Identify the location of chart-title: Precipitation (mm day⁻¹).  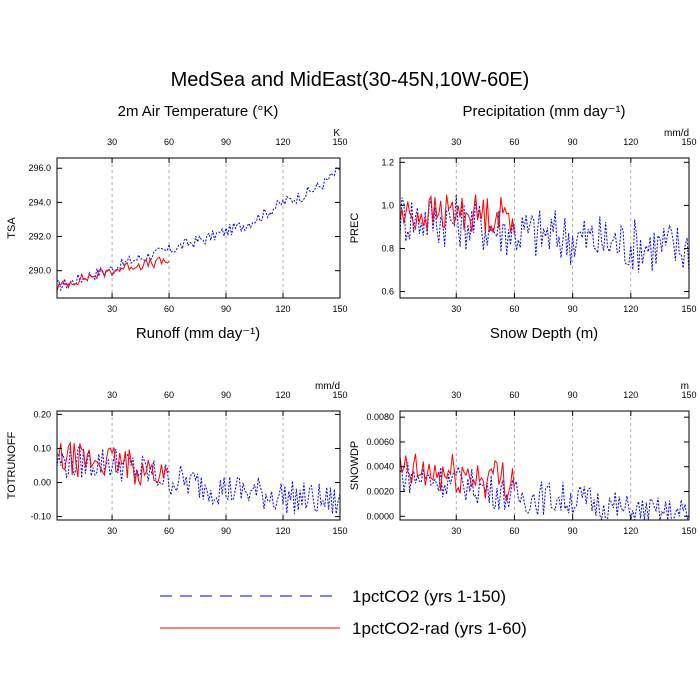
(544, 111).